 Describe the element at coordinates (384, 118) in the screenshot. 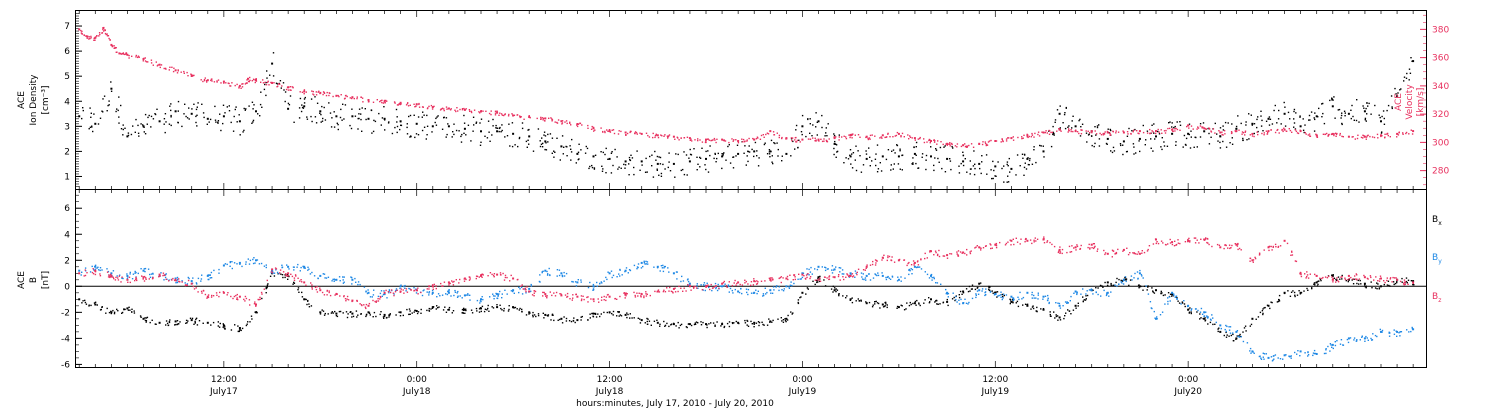

I see `density-series-point` at that location.